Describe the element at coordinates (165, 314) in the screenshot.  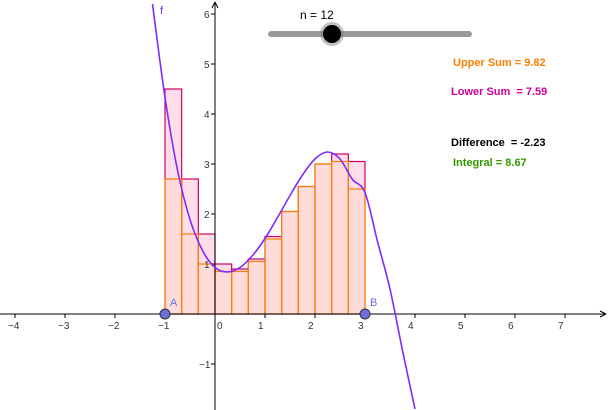
I see `point-a` at that location.